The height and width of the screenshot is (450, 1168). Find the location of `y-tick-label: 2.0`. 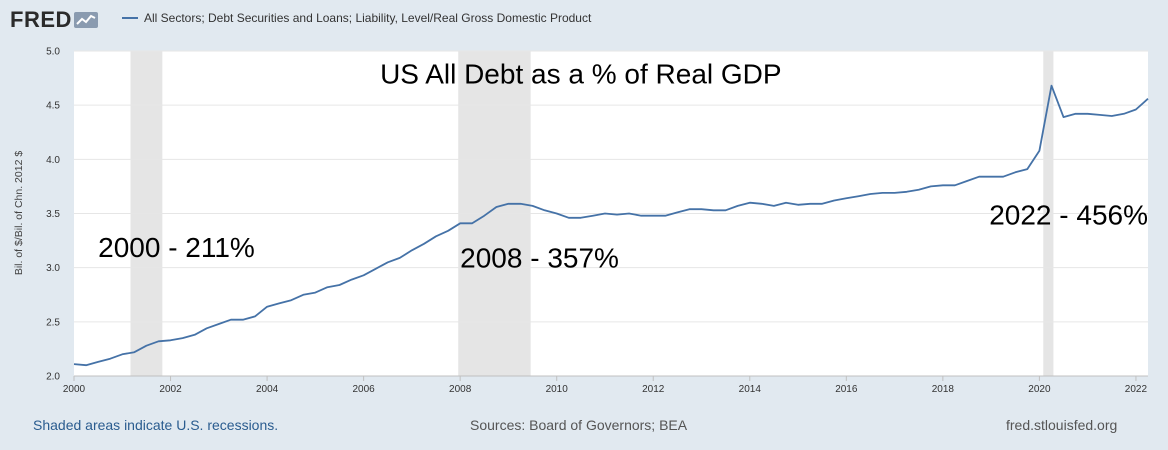

y-tick-label: 2.0 is located at coordinates (53, 377).